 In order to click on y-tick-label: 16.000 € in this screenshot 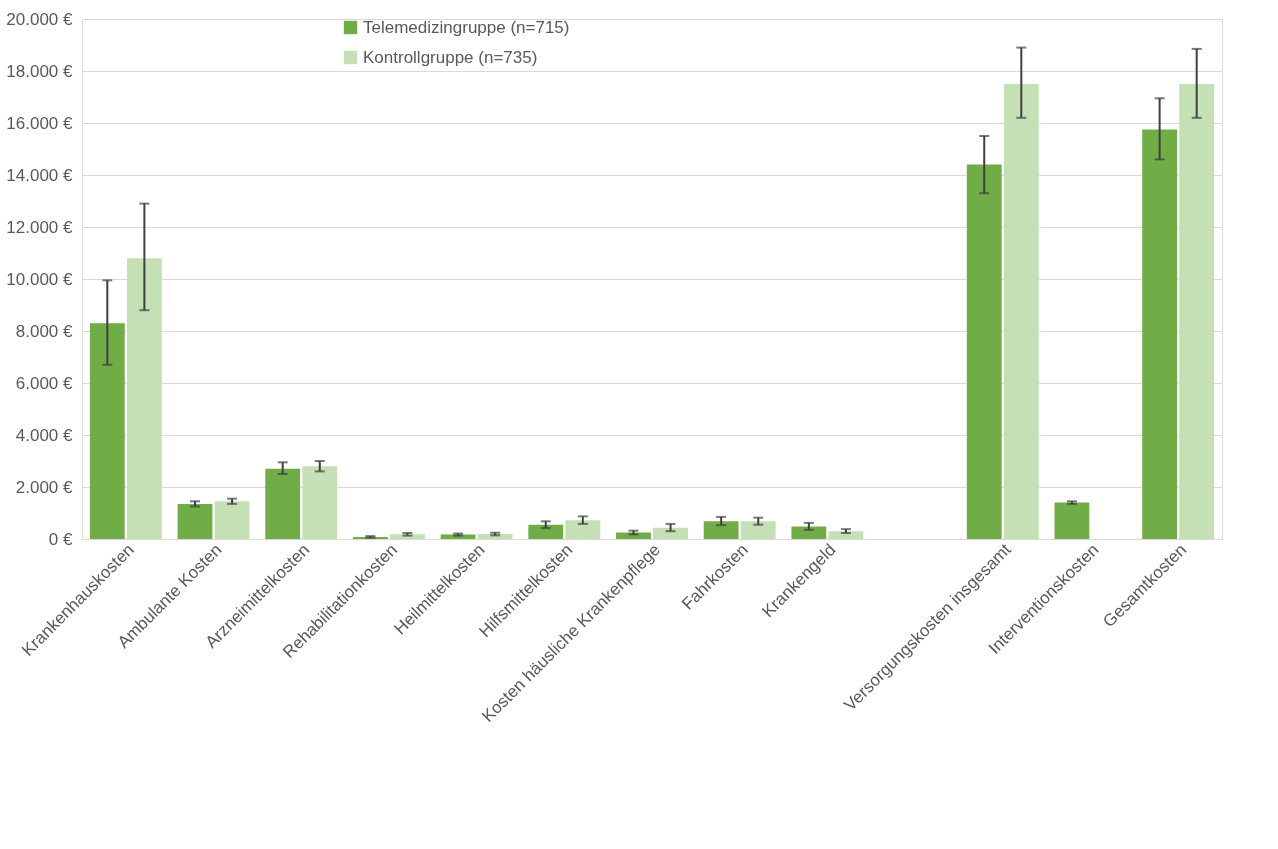, I will do `click(40, 123)`.